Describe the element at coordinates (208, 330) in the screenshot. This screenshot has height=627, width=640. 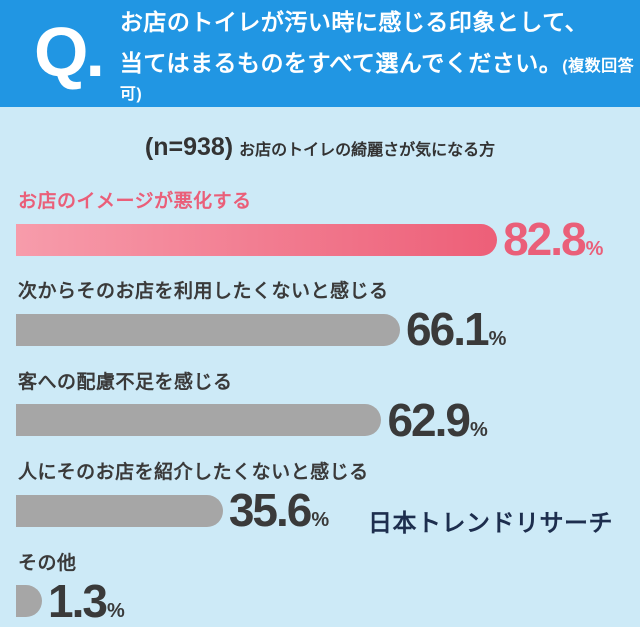
I see `bar-not-use-again` at that location.